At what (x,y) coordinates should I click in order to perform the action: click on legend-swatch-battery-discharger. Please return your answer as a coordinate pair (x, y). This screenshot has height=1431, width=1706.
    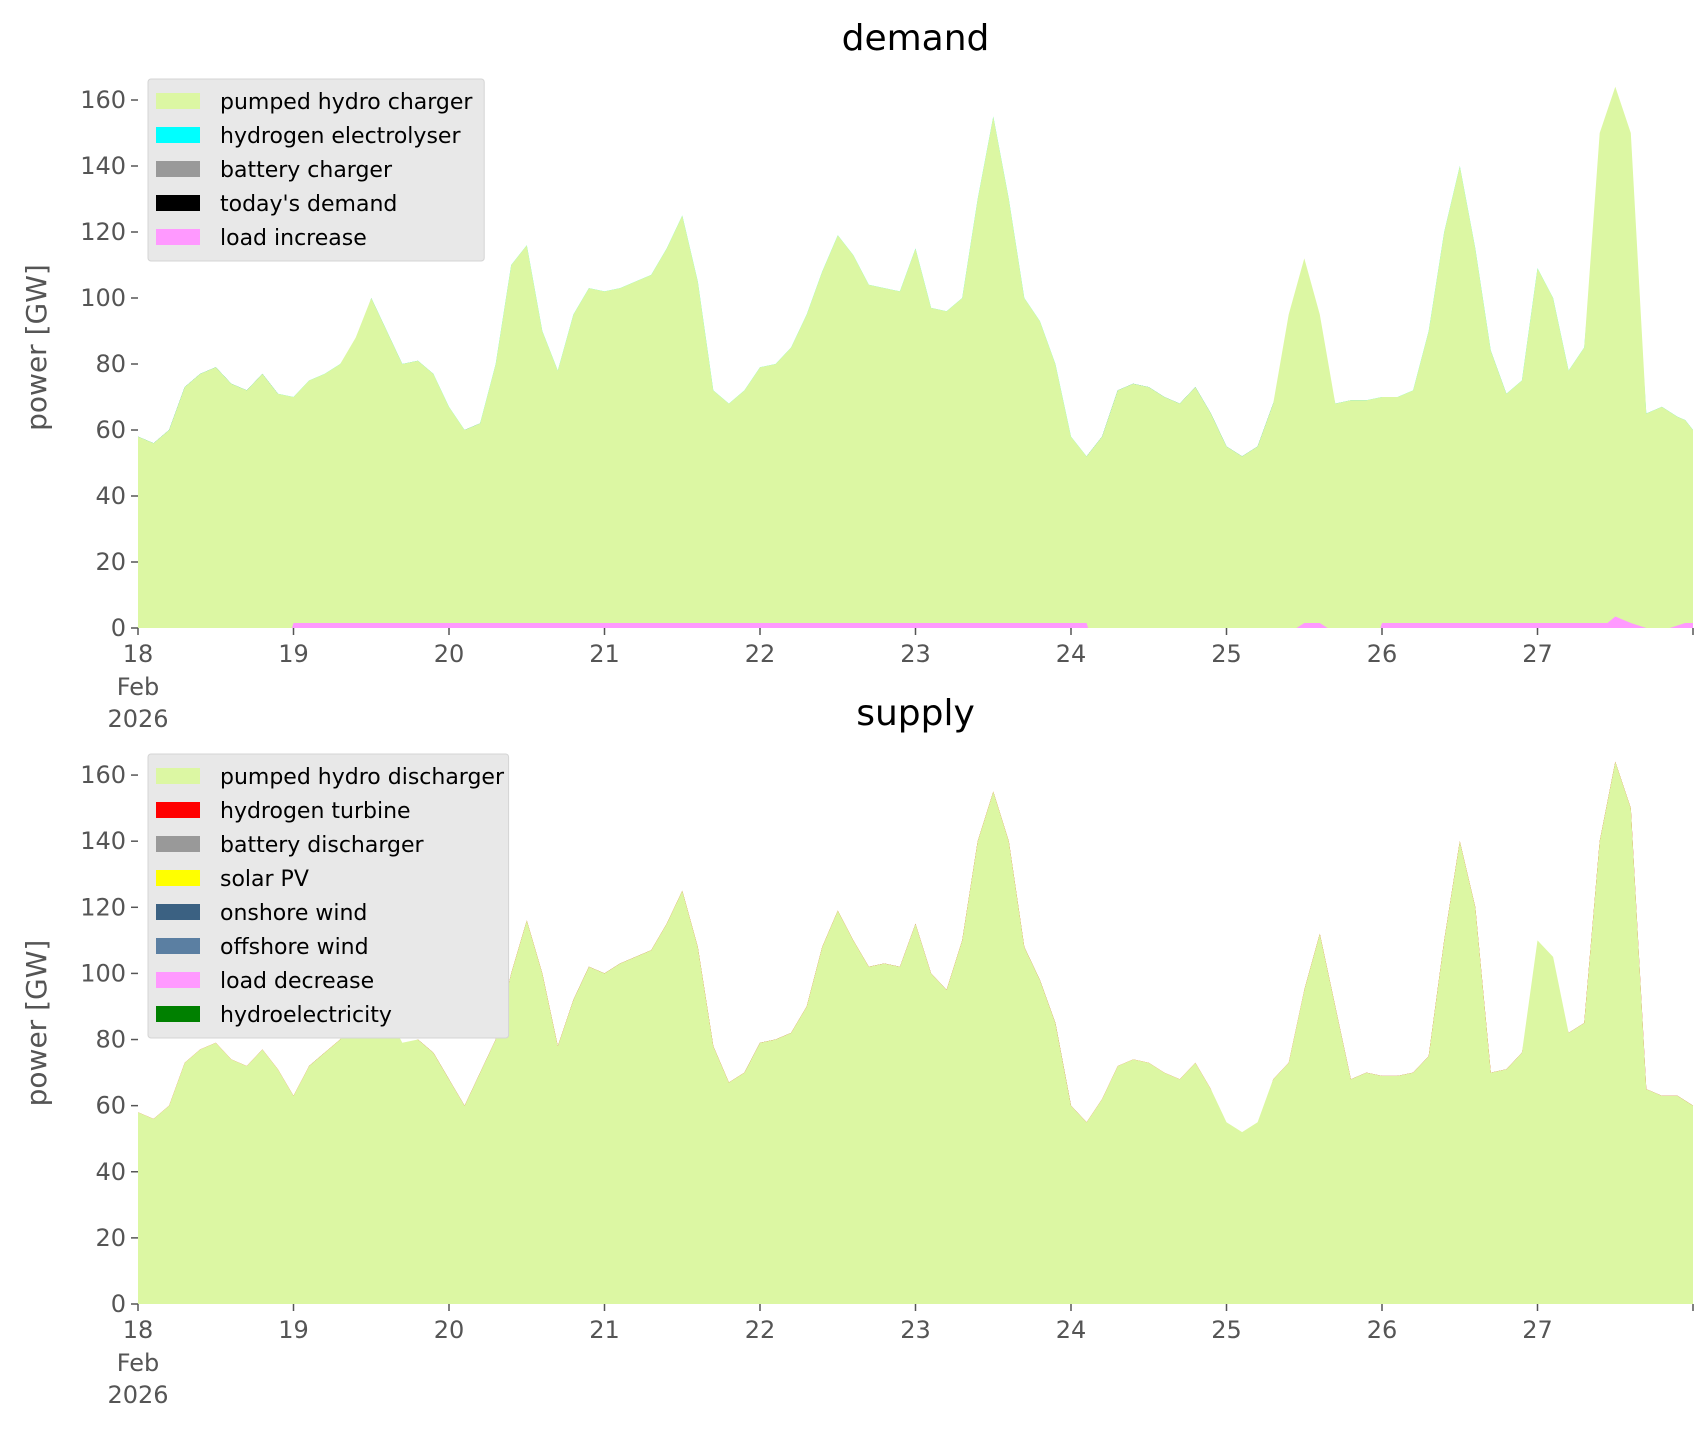
    Looking at the image, I should click on (178, 844).